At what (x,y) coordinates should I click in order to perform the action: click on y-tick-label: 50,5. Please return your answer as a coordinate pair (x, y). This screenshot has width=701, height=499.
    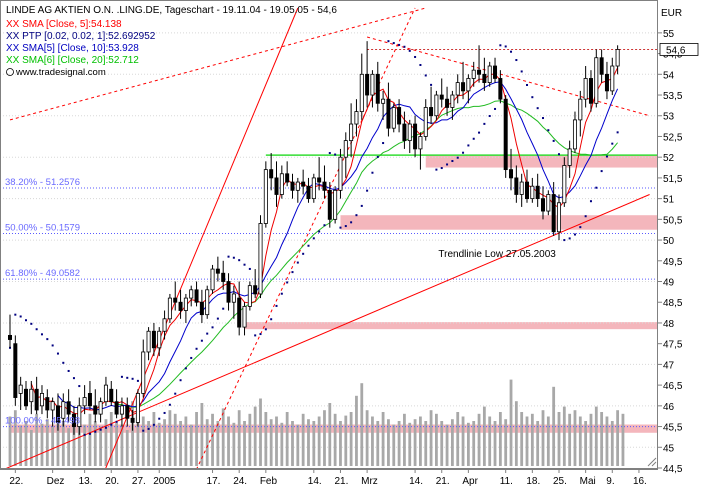
    Looking at the image, I should click on (673, 220).